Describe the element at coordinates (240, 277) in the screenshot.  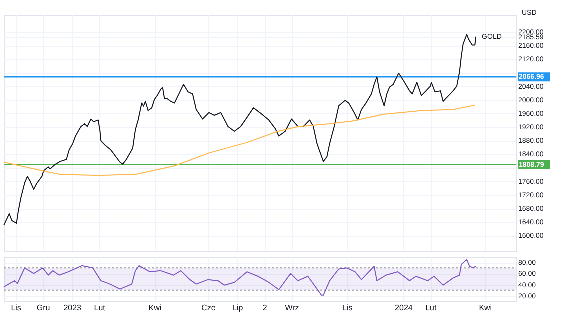
I see `line-series` at that location.